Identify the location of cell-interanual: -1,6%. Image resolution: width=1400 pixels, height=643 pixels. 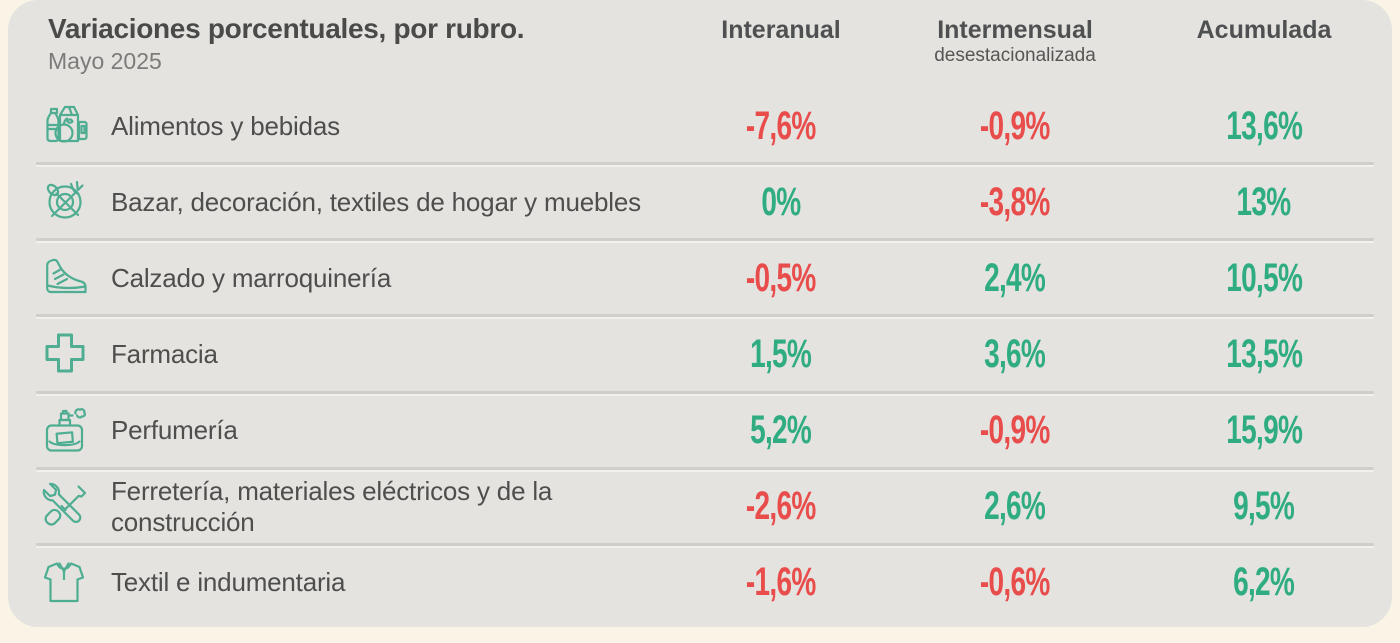
(781, 582).